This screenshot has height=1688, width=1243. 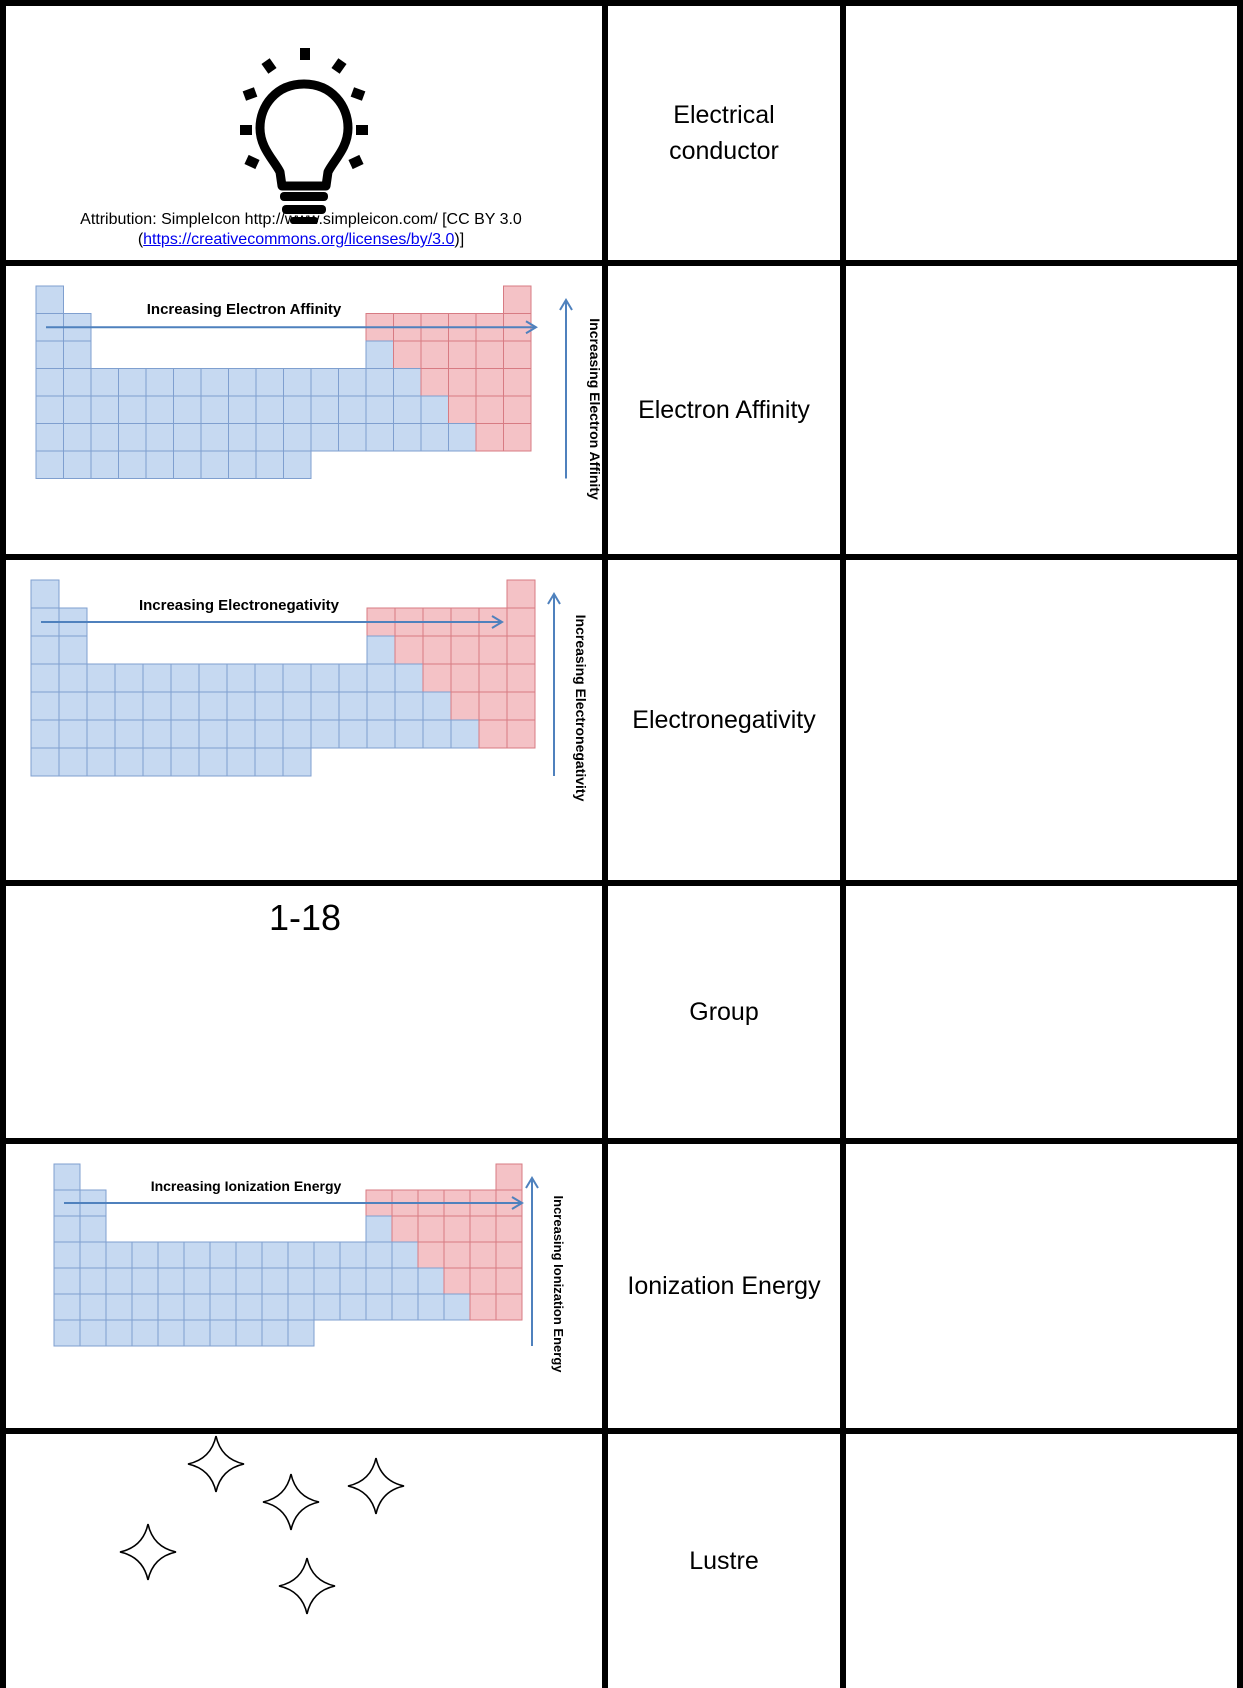 I want to click on group-range-value: 1-18, so click(x=305, y=917).